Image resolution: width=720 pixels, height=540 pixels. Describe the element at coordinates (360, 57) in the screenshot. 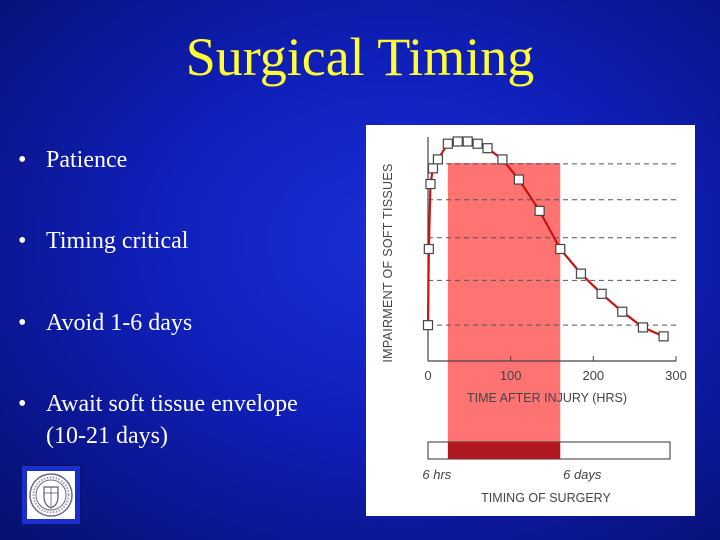

I see `slide-title: Surgical Timing` at that location.